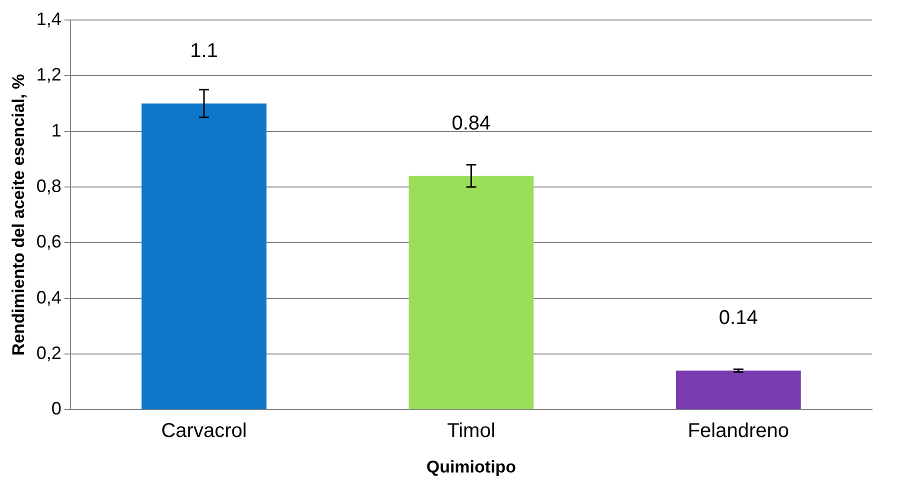 Image resolution: width=897 pixels, height=487 pixels. Describe the element at coordinates (56, 408) in the screenshot. I see `y-tick-label: 0` at that location.